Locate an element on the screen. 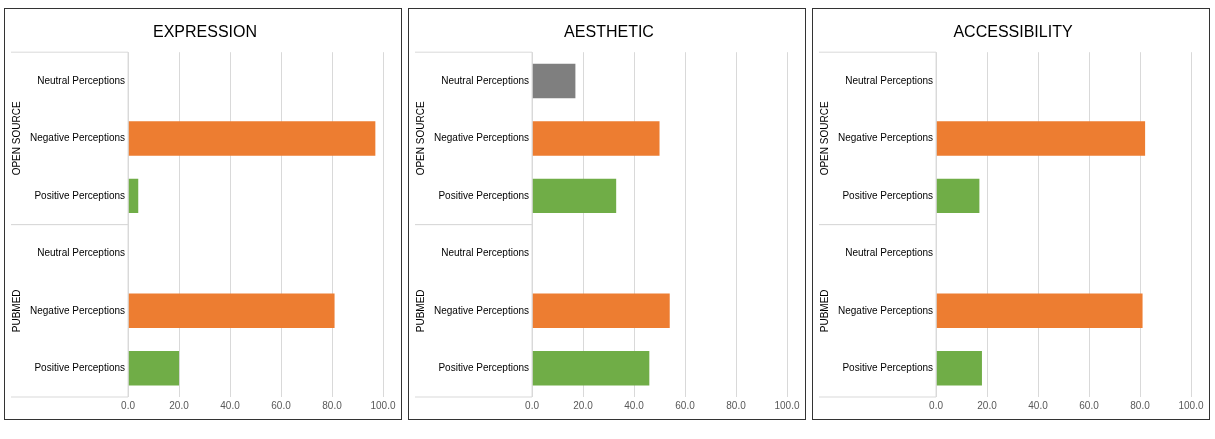 The width and height of the screenshot is (1215, 439). chart-title: AESTHETIC is located at coordinates (609, 32).